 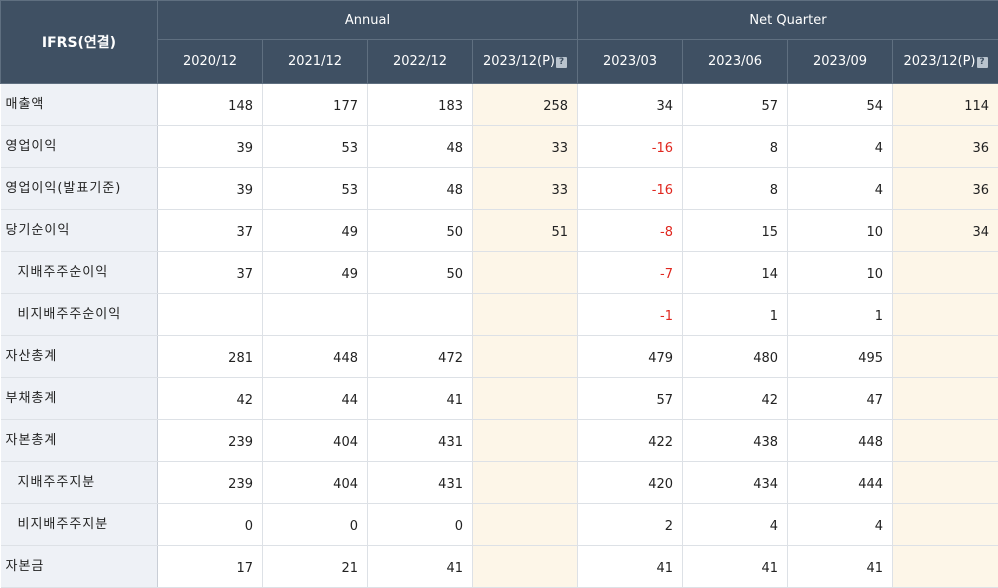 What do you see at coordinates (315, 567) in the screenshot?
I see `value-cell: 21` at bounding box center [315, 567].